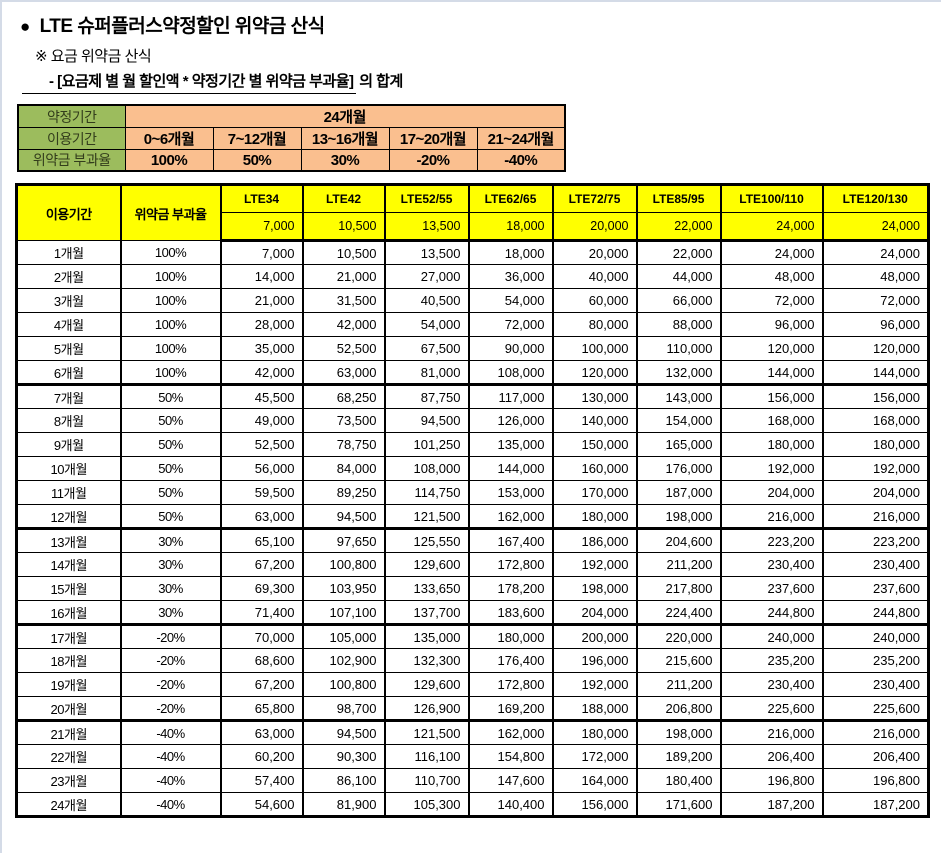 Image resolution: width=941 pixels, height=853 pixels. I want to click on penalty-amount-cell: 88,000, so click(678, 324).